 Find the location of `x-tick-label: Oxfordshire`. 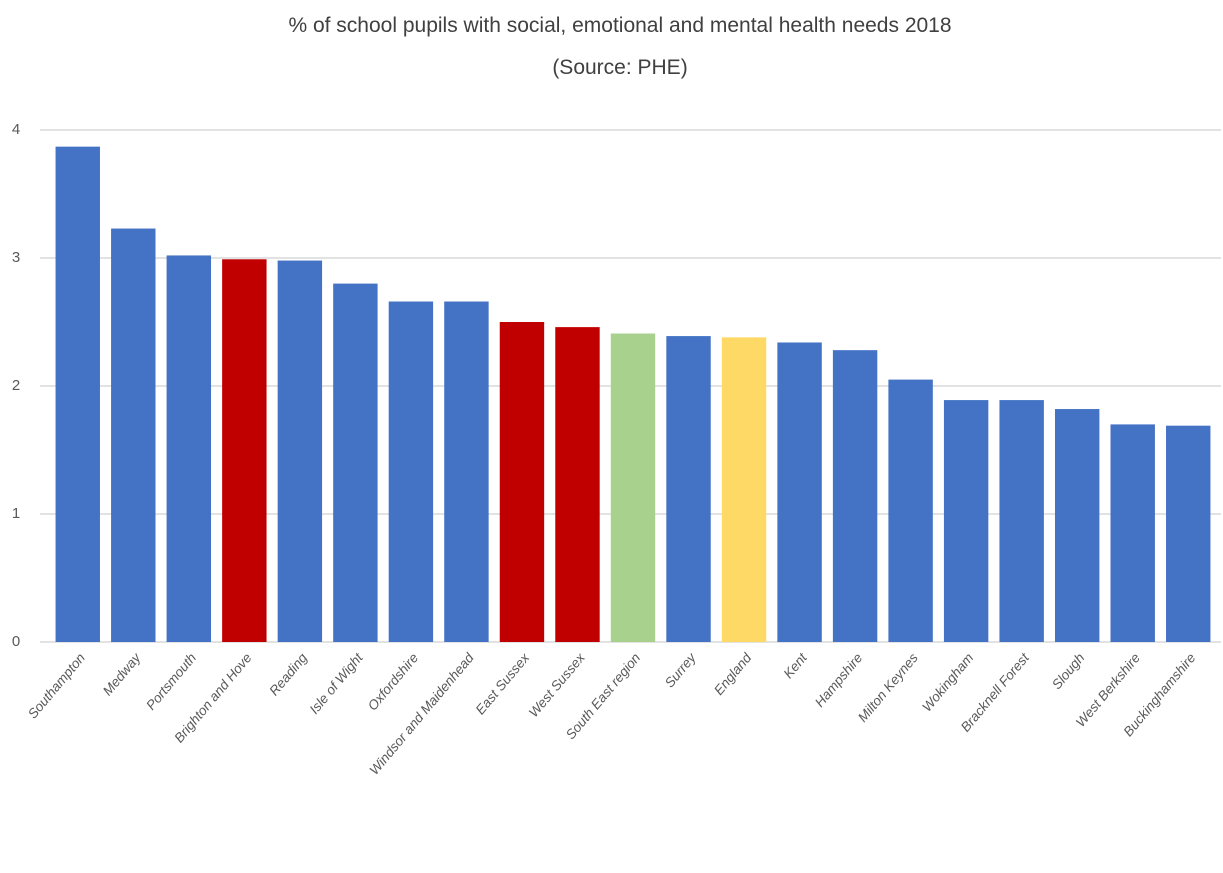

x-tick-label: Oxfordshire is located at coordinates (393, 681).